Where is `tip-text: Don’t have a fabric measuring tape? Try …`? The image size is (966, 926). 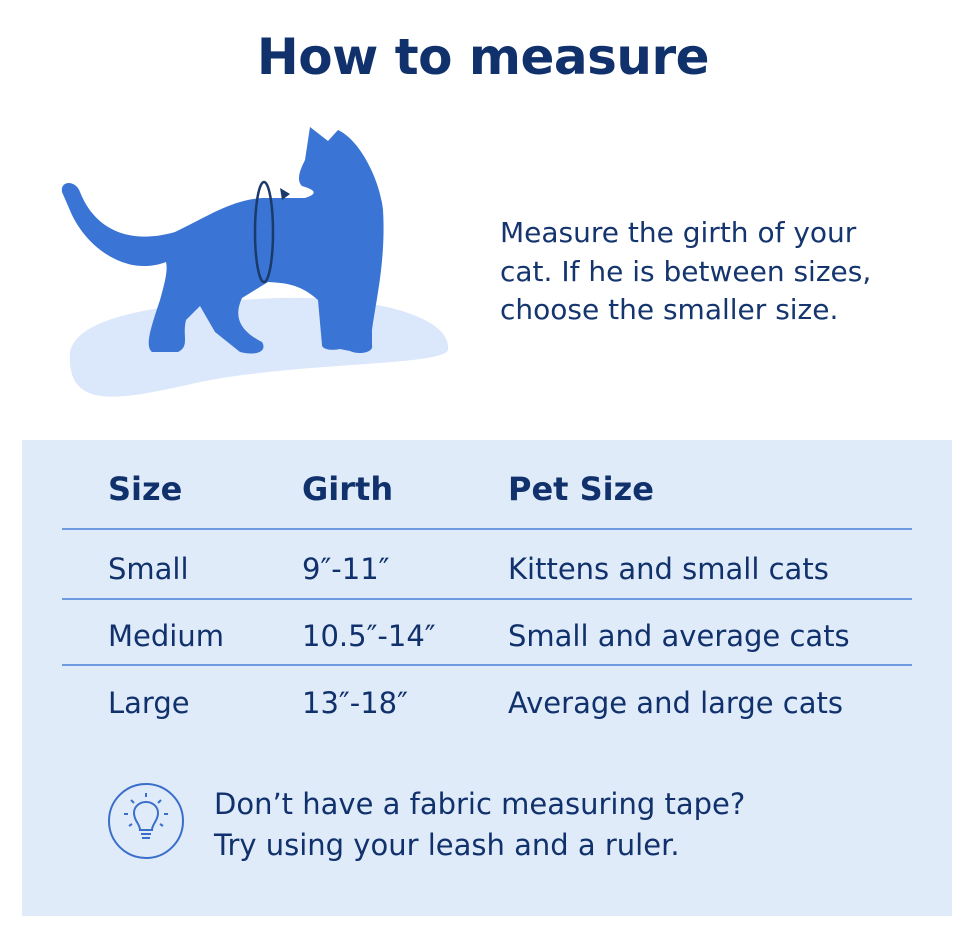 tip-text: Don’t have a fabric measuring tape? Try … is located at coordinates (479, 825).